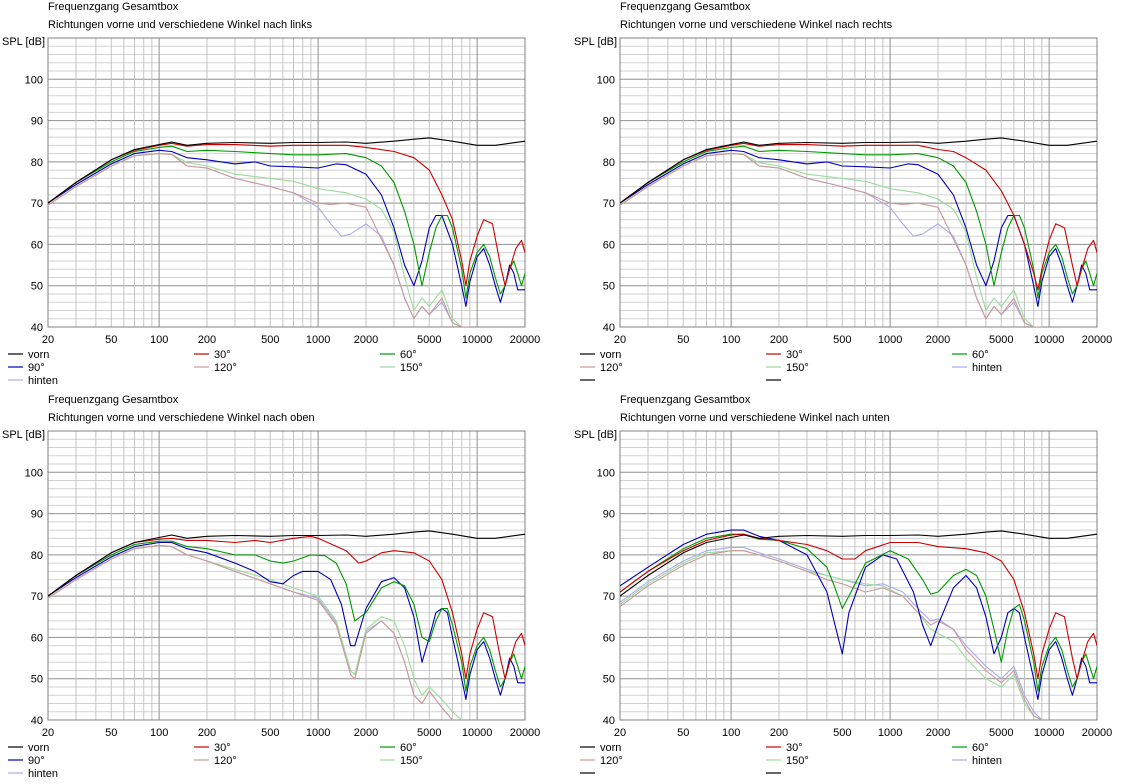 The height and width of the screenshot is (784, 1127). What do you see at coordinates (606, 80) in the screenshot?
I see `y-tick-label: 100` at bounding box center [606, 80].